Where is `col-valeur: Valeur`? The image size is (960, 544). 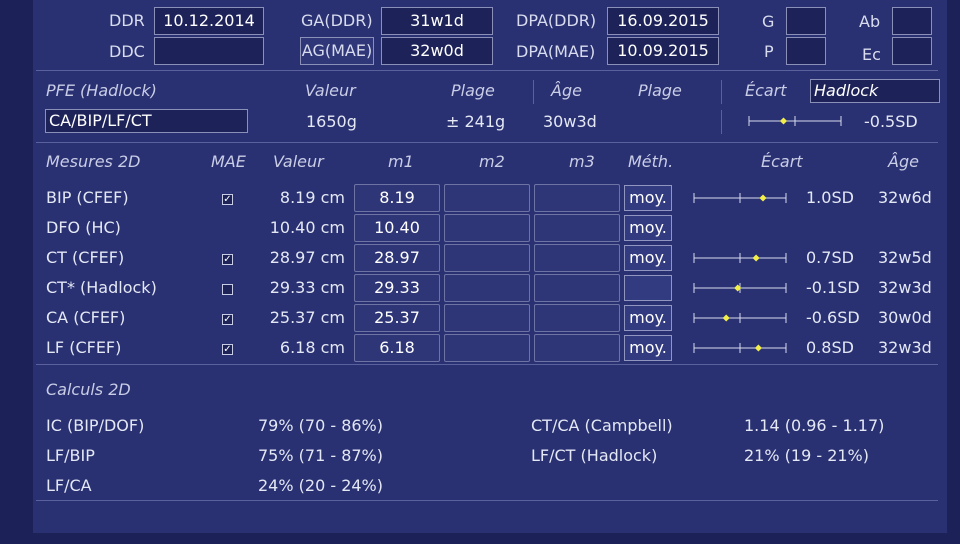 col-valeur: Valeur is located at coordinates (298, 161).